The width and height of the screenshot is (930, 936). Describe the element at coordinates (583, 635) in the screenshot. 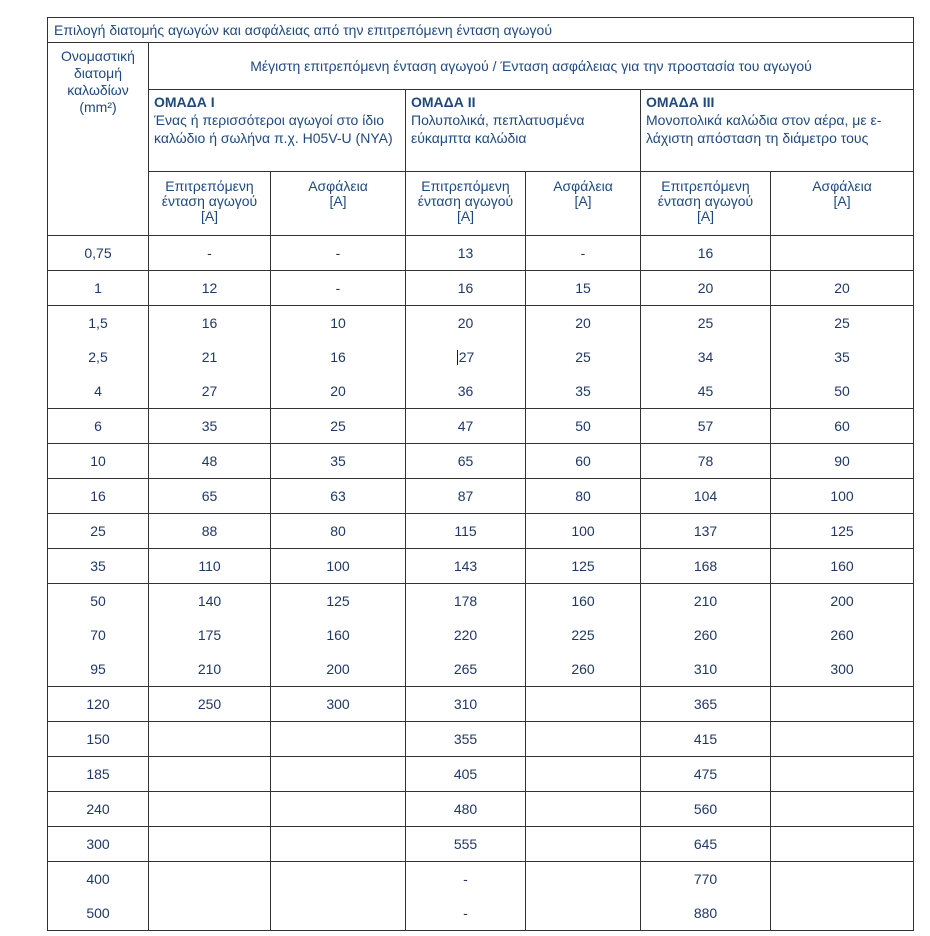

I see `value-cell: 225` at that location.